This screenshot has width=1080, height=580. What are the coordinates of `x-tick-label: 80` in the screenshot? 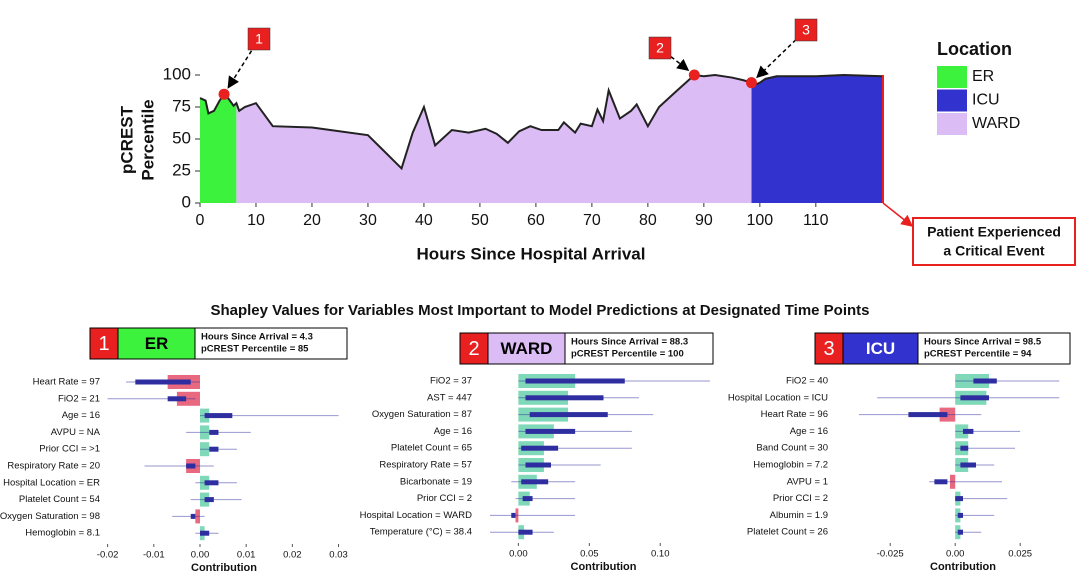 It's located at (648, 220).